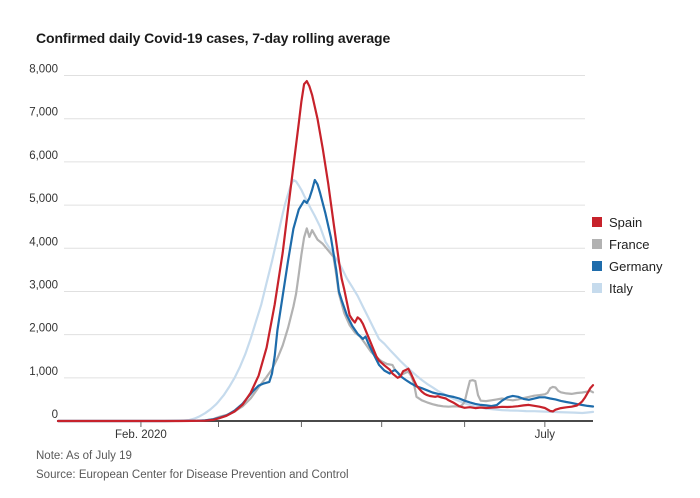 Image resolution: width=700 pixels, height=498 pixels. What do you see at coordinates (84, 456) in the screenshot?
I see `chart-note: Note: As of July 19` at bounding box center [84, 456].